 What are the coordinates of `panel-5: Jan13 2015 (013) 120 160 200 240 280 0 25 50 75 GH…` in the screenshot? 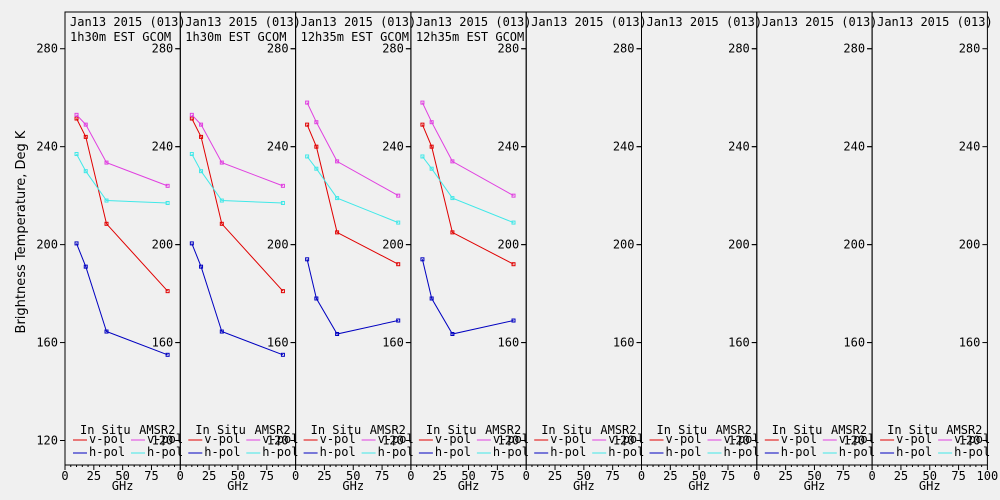 It's located at (584, 252).